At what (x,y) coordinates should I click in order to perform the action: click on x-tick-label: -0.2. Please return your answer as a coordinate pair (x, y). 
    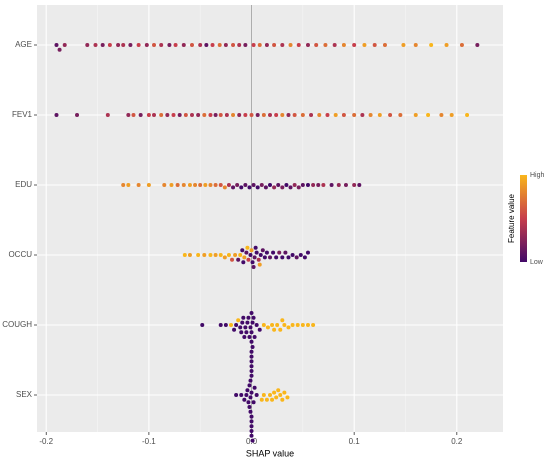
    Looking at the image, I should click on (46, 441).